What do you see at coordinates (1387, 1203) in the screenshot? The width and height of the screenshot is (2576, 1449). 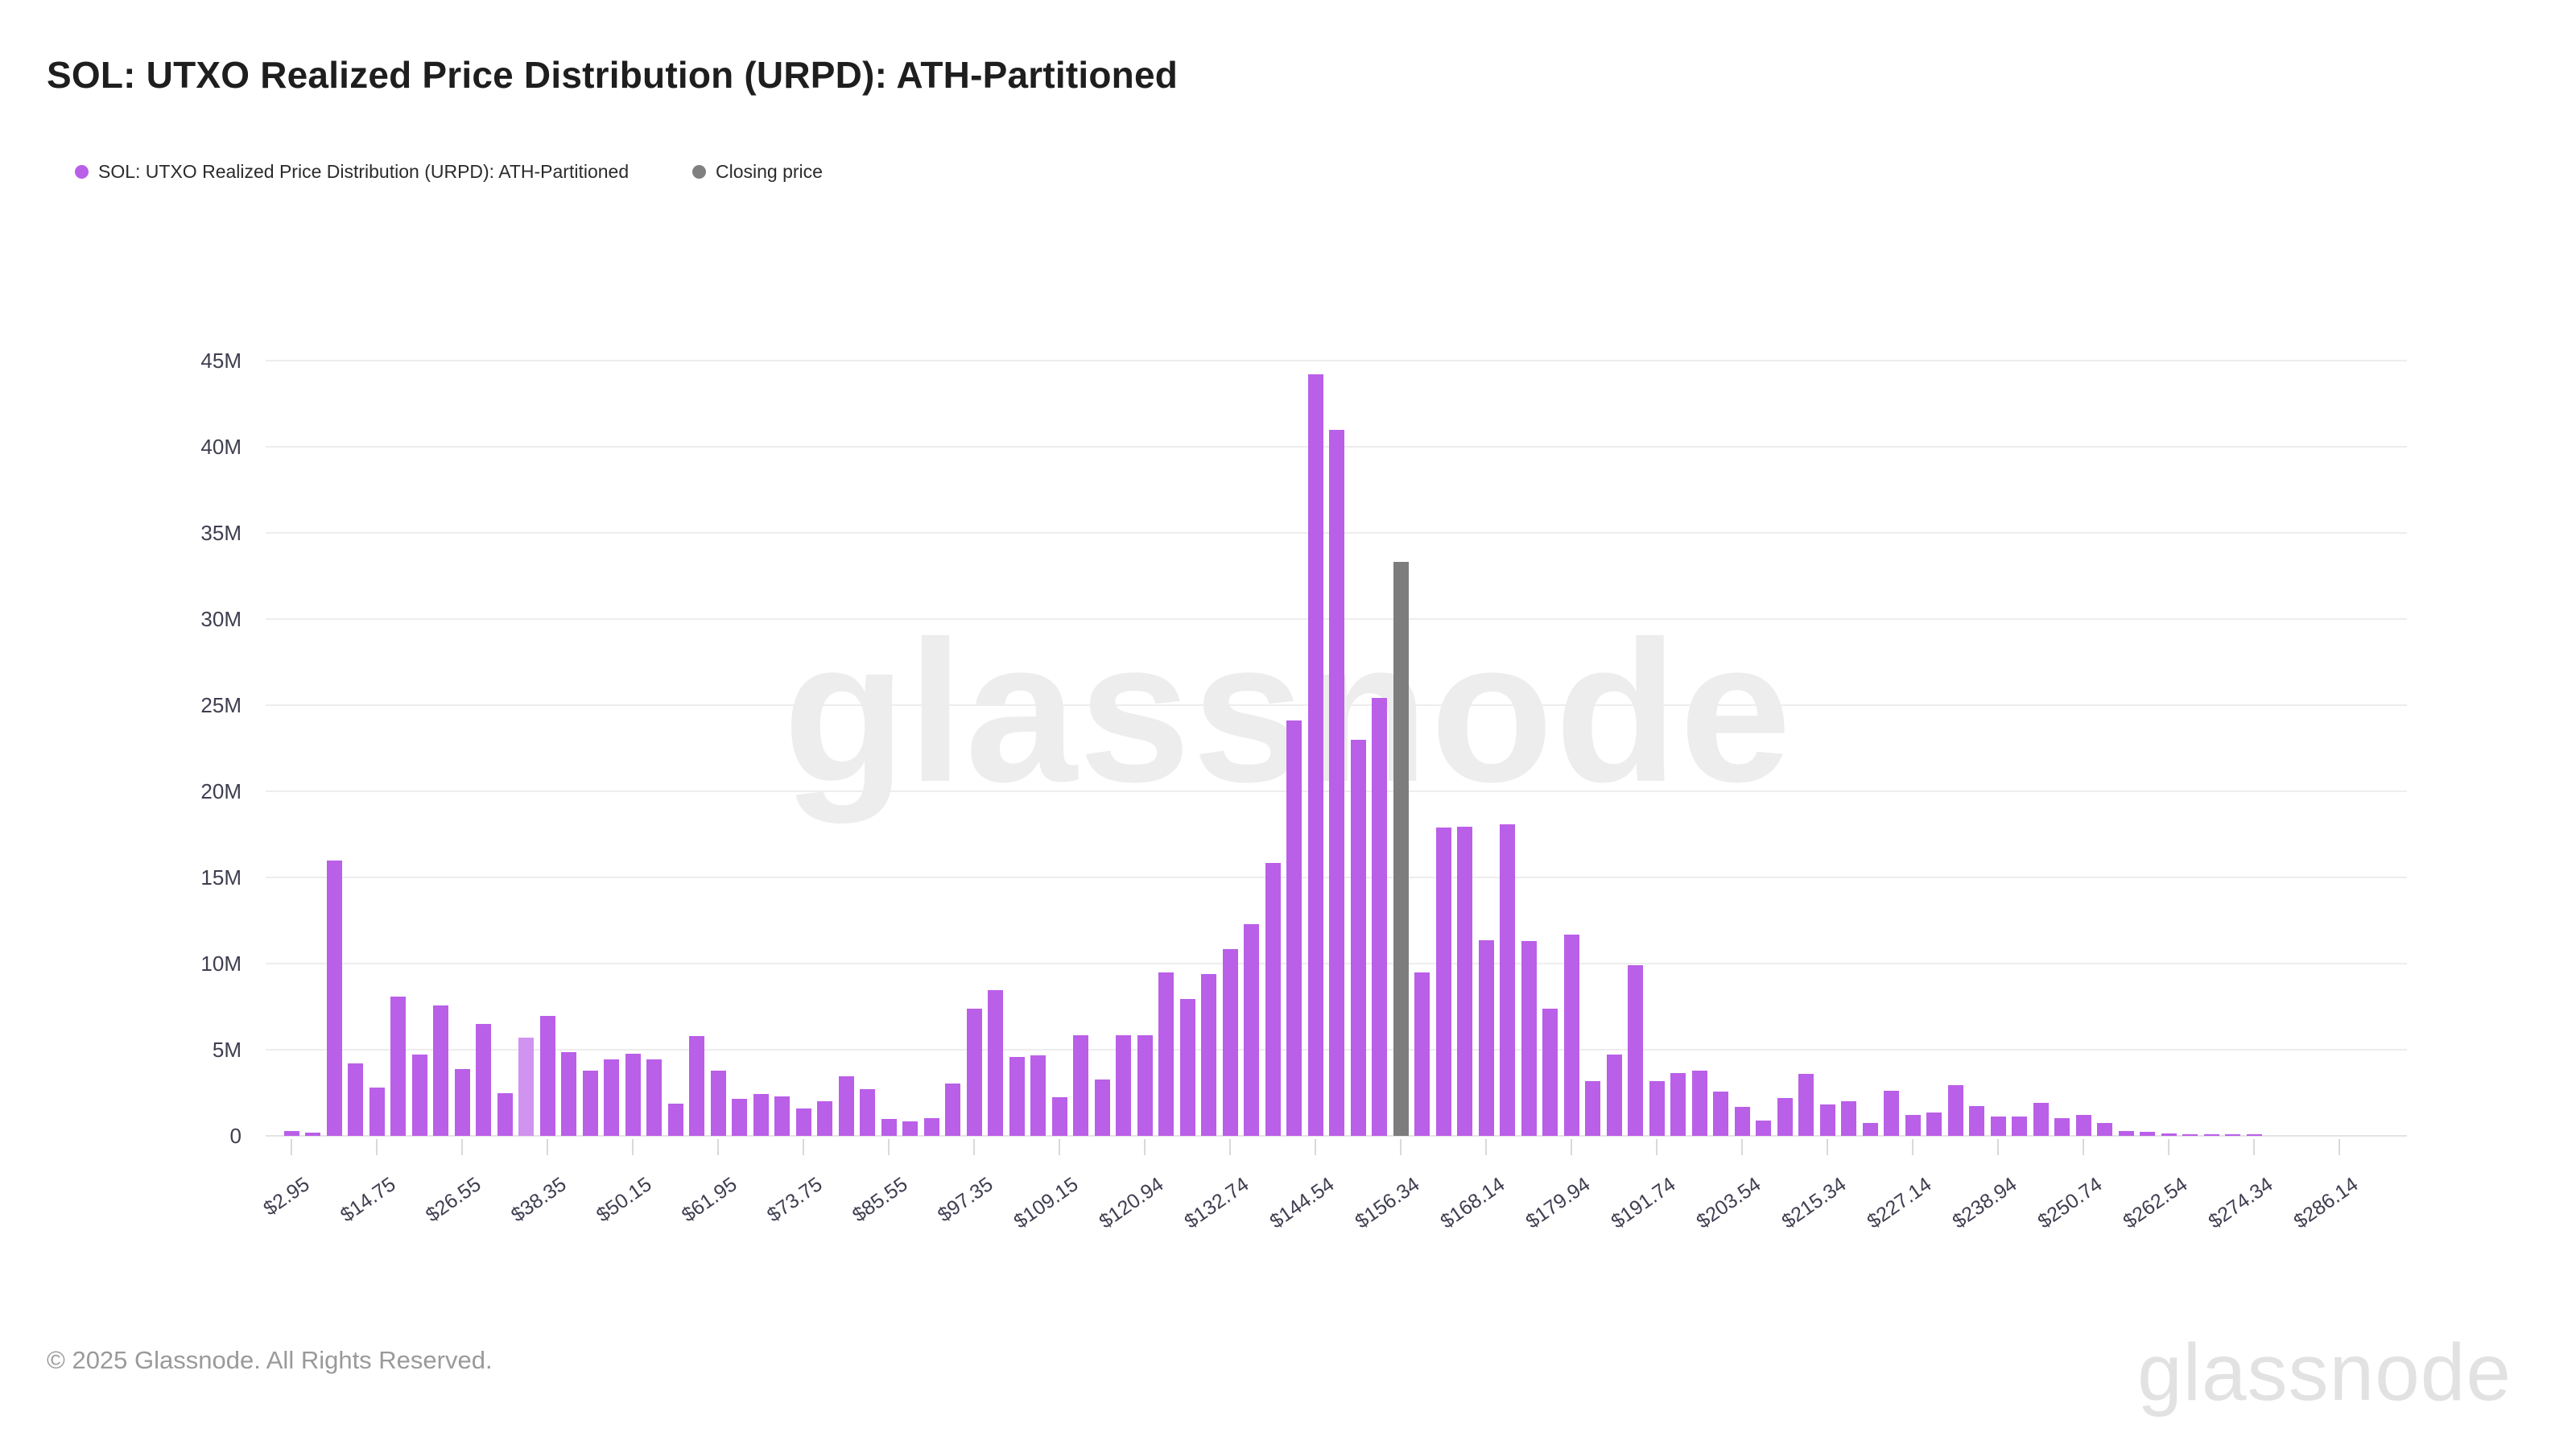 I see `x-axis-label: $156.34` at bounding box center [1387, 1203].